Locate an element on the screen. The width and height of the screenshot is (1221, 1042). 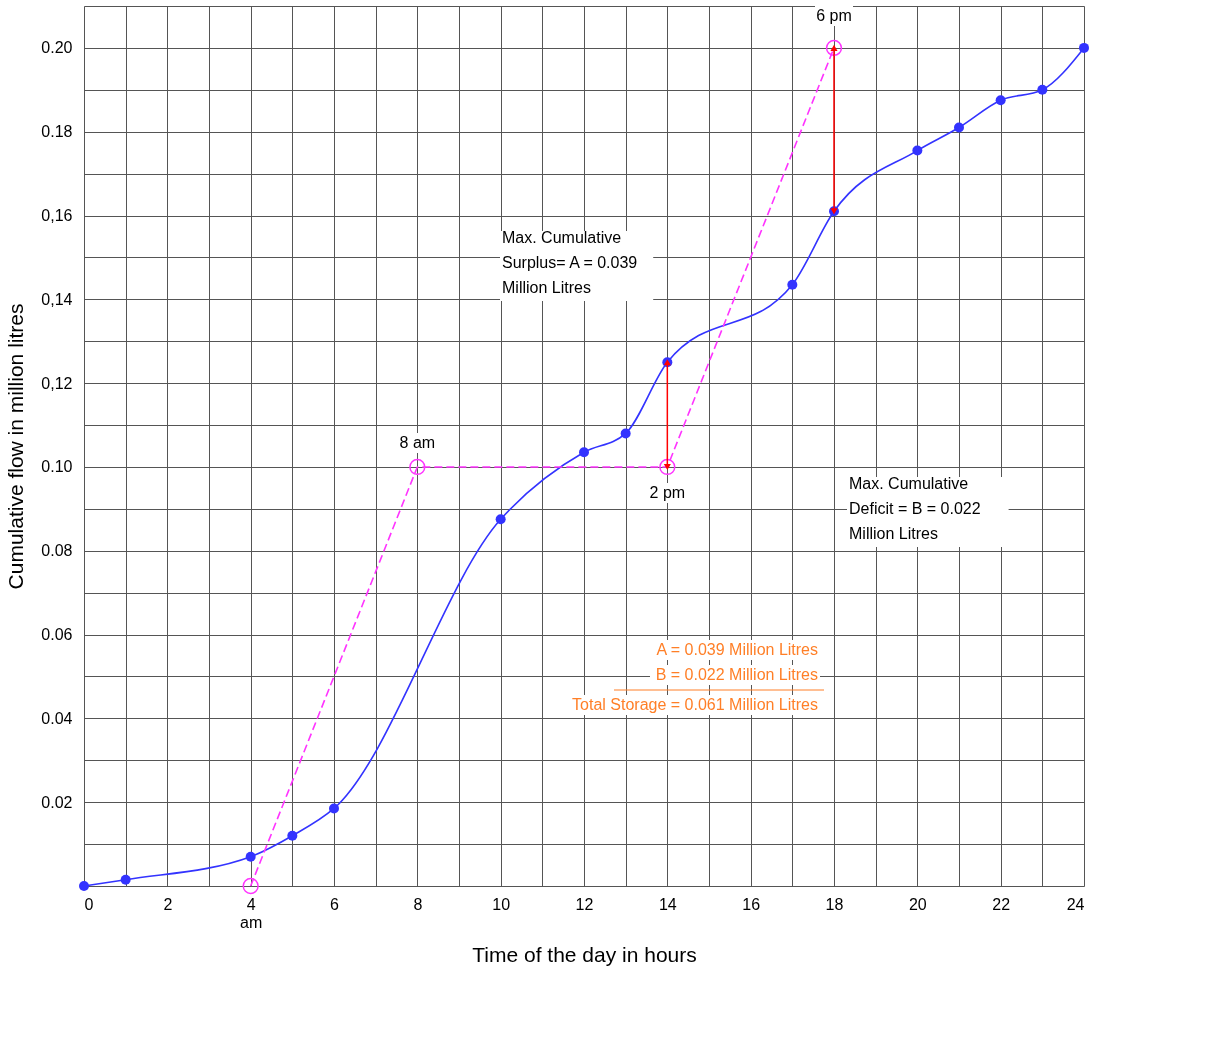
y-tick-label: 0.06 is located at coordinates (57, 635).